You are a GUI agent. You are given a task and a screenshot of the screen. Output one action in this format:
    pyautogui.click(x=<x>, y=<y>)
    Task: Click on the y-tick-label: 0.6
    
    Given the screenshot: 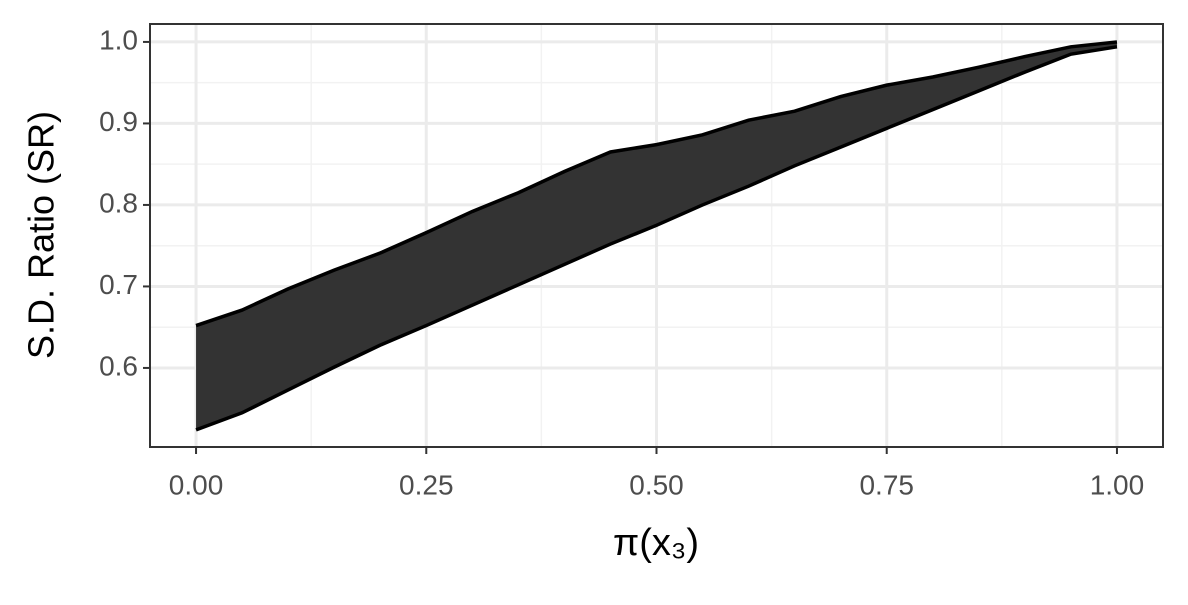 What is the action you would take?
    pyautogui.click(x=118, y=365)
    